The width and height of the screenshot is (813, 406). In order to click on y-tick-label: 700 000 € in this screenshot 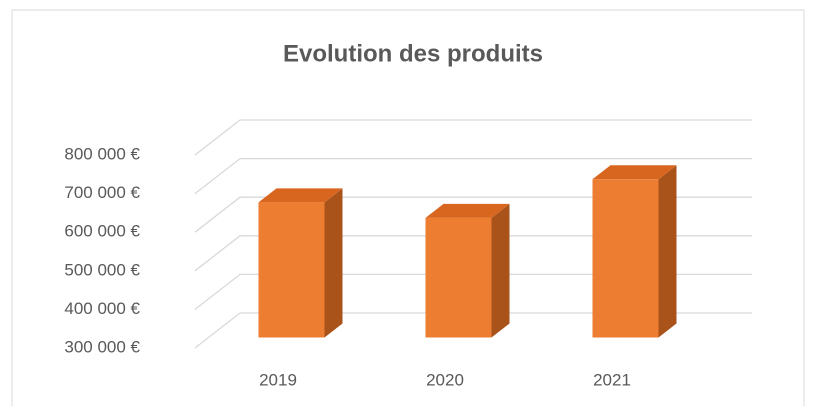, I will do `click(102, 192)`.